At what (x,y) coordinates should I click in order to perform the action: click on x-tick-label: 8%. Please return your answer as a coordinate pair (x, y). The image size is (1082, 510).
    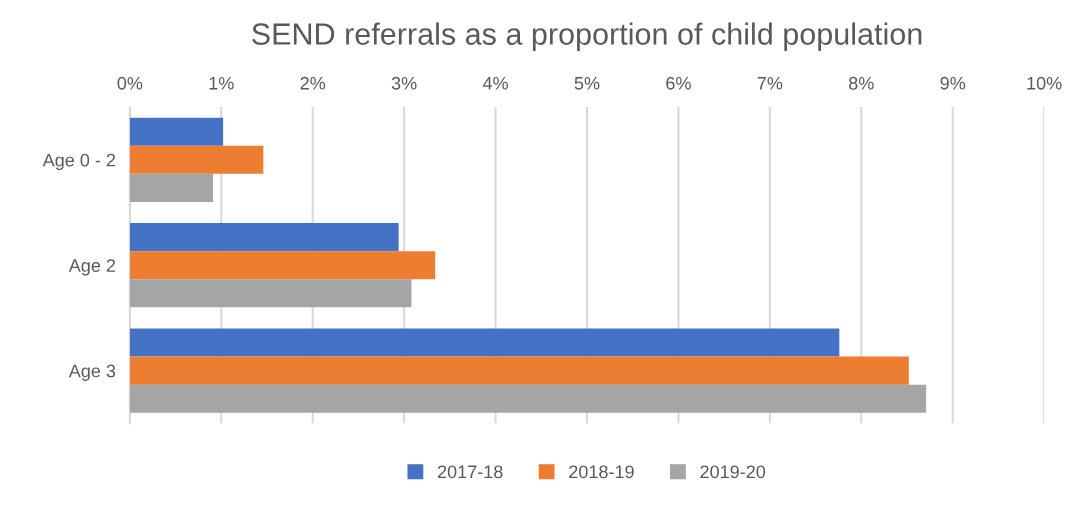
    Looking at the image, I should click on (861, 83).